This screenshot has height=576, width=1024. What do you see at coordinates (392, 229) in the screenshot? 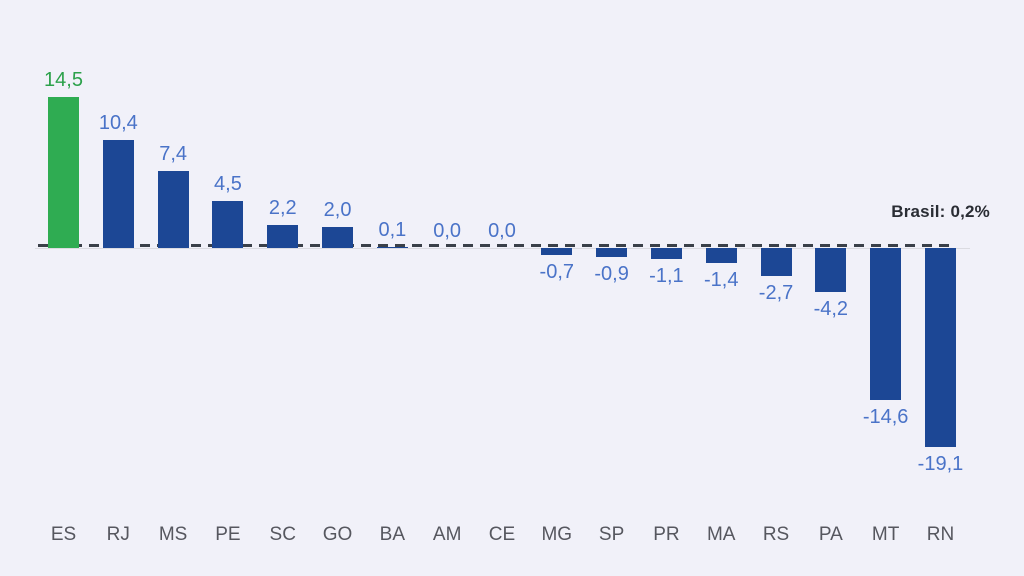
I see `value-label-BA: 0,1` at bounding box center [392, 229].